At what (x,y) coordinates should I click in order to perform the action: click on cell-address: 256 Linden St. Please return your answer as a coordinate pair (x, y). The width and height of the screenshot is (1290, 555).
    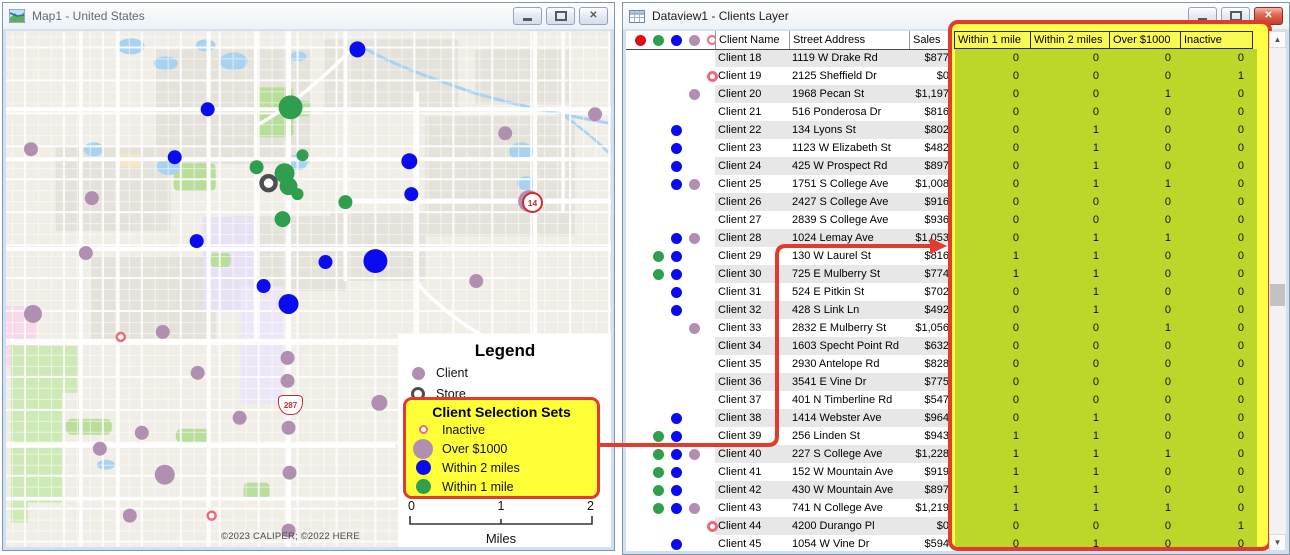
    Looking at the image, I should click on (826, 436).